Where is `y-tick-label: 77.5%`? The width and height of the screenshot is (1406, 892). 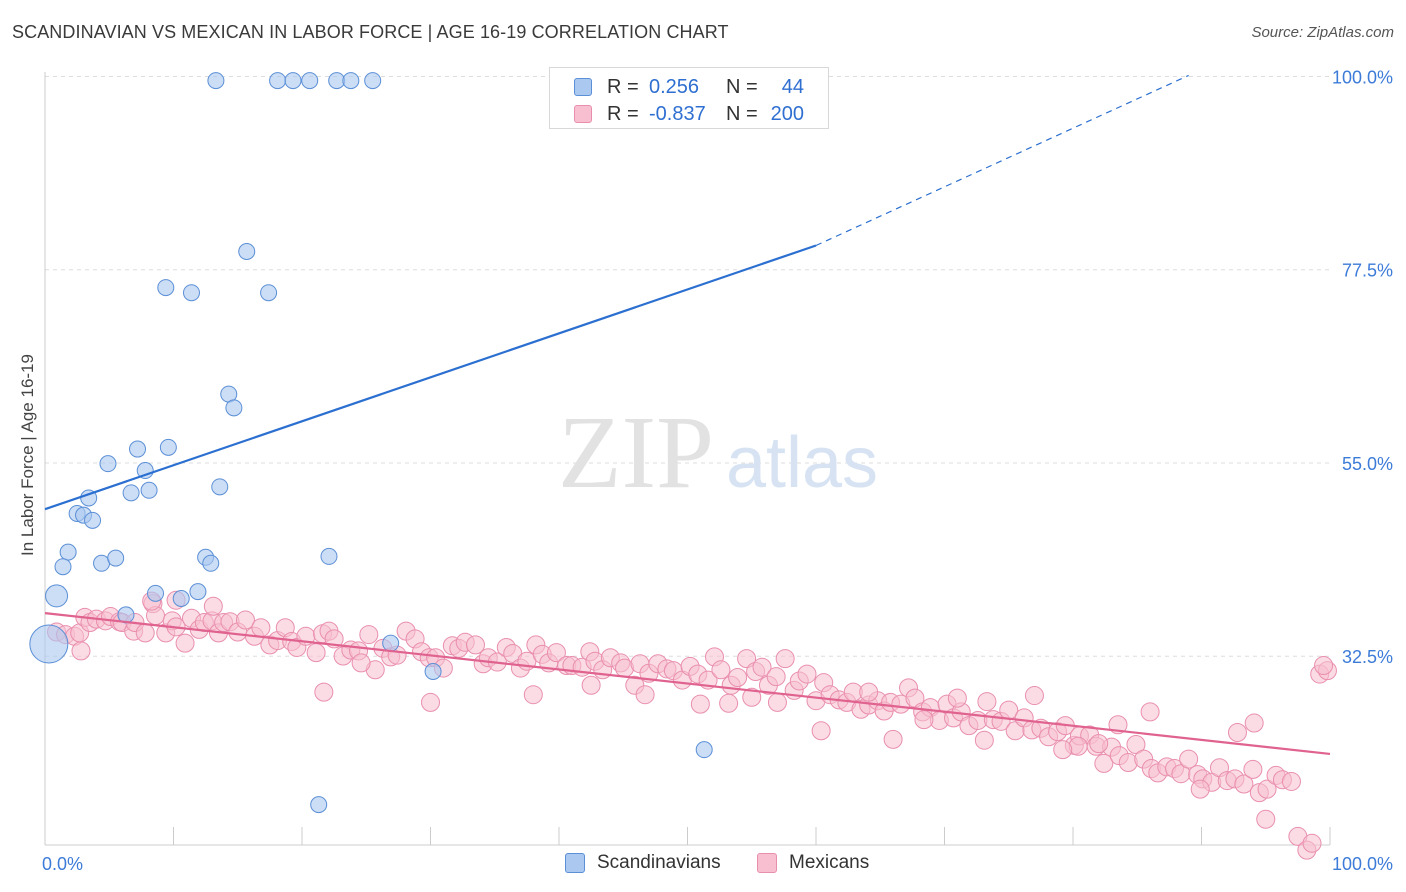
y-tick-label: 77.5% is located at coordinates (1367, 271).